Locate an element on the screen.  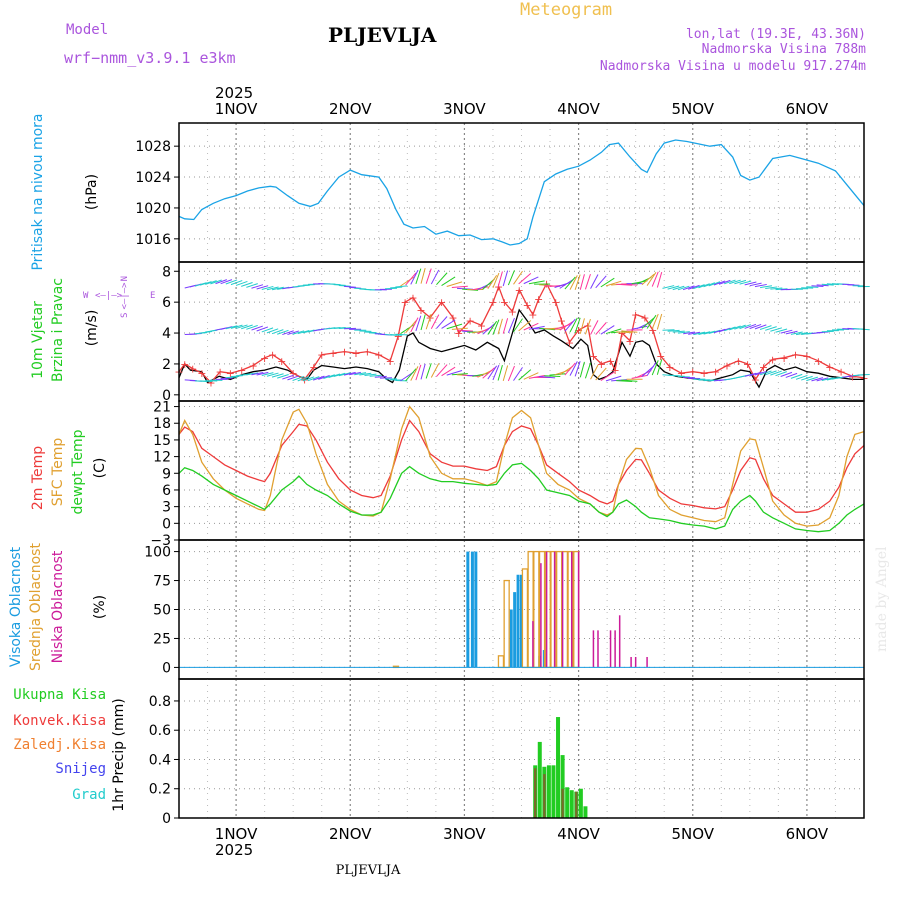
model-name: wrf−nmm_v3.9.1 e3km is located at coordinates (150, 58).